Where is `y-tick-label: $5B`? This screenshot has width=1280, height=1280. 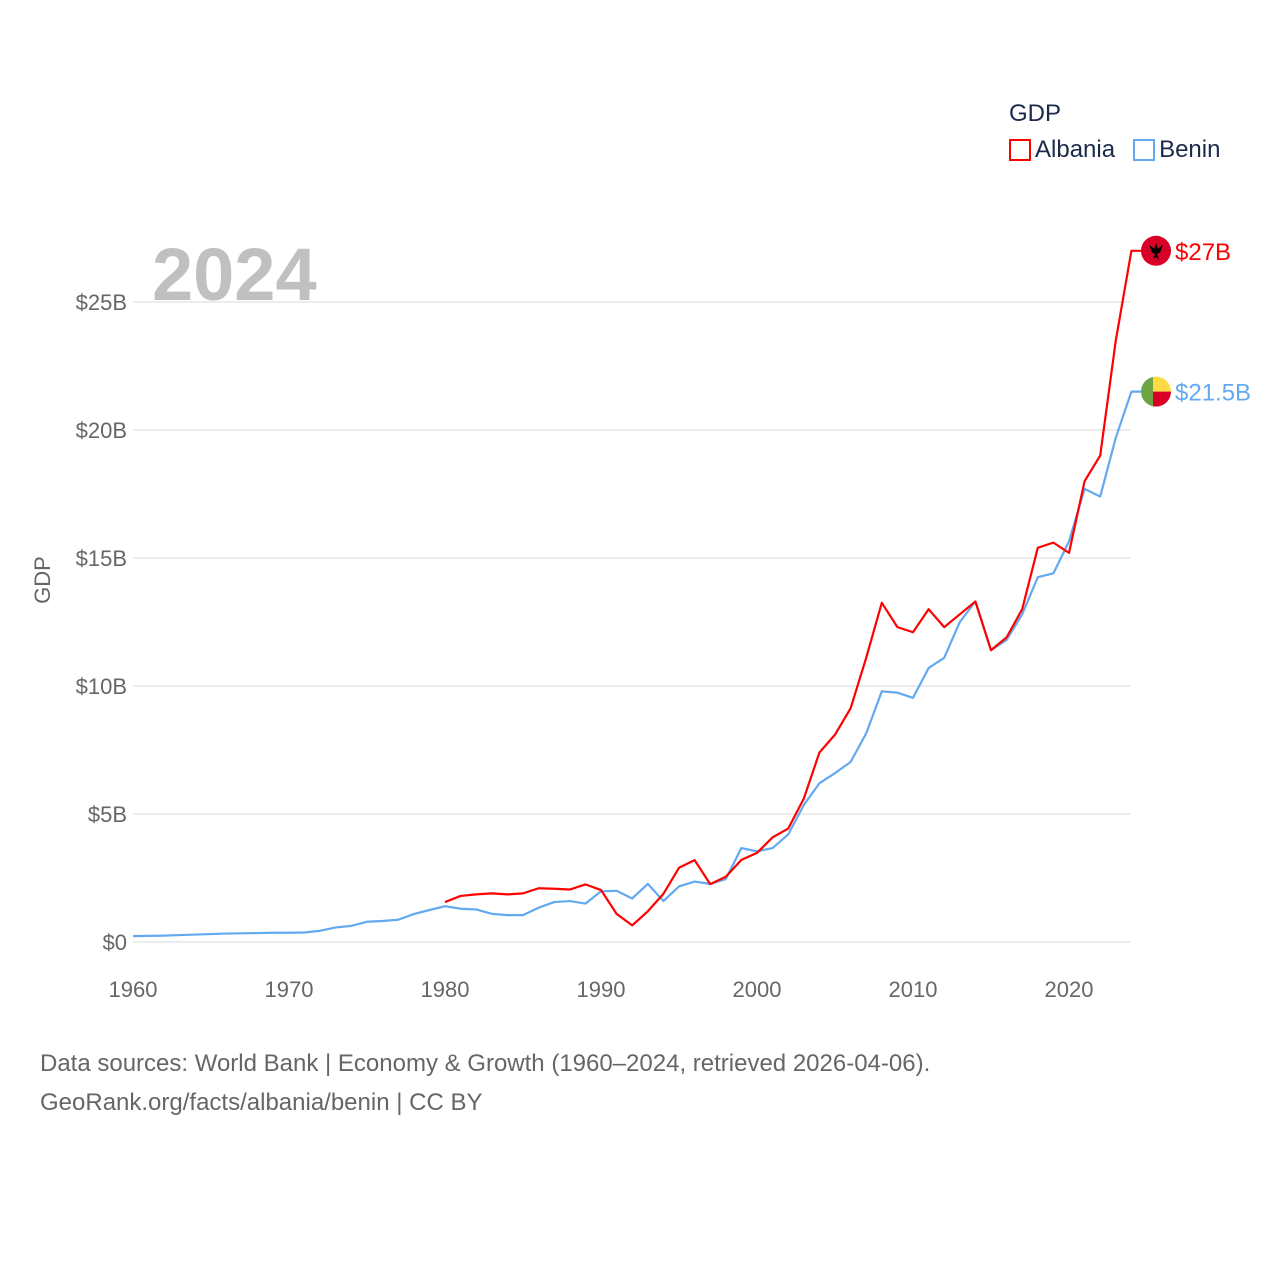
y-tick-label: $5B is located at coordinates (107, 814).